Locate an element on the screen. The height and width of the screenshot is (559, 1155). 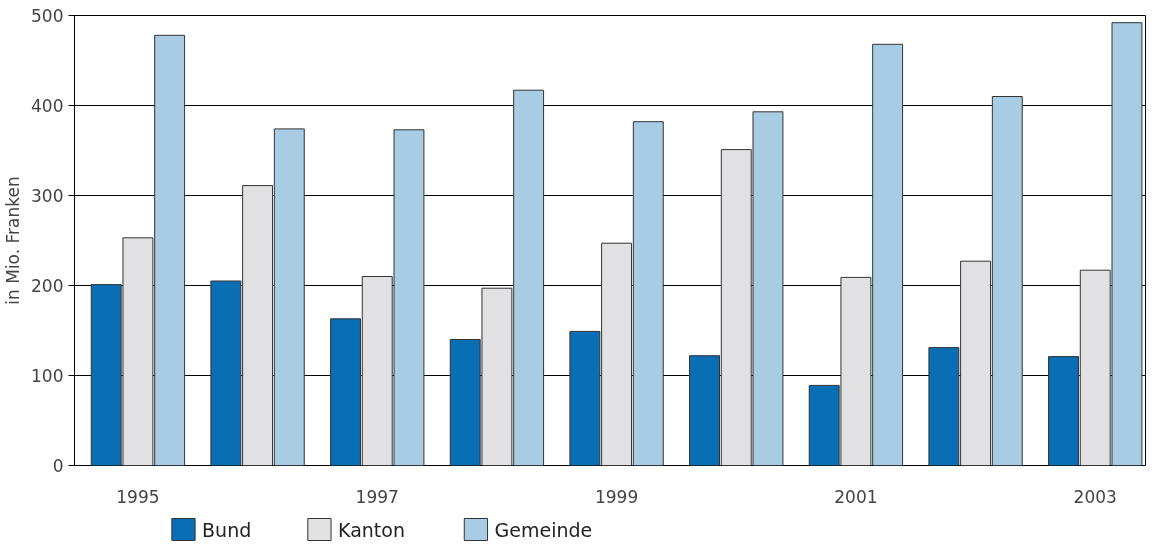
y-tick-label: 200 is located at coordinates (47, 286).